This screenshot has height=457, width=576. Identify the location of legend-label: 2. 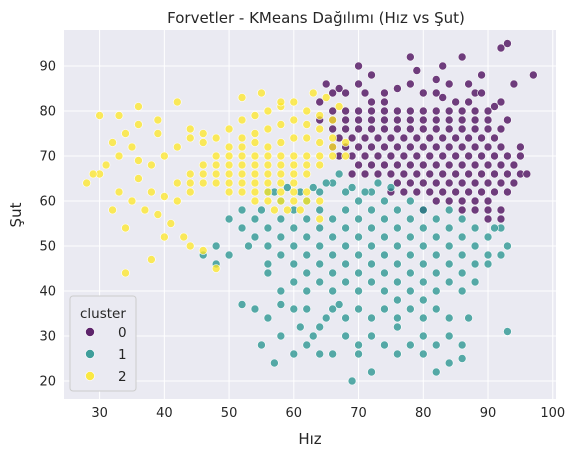
(122, 377).